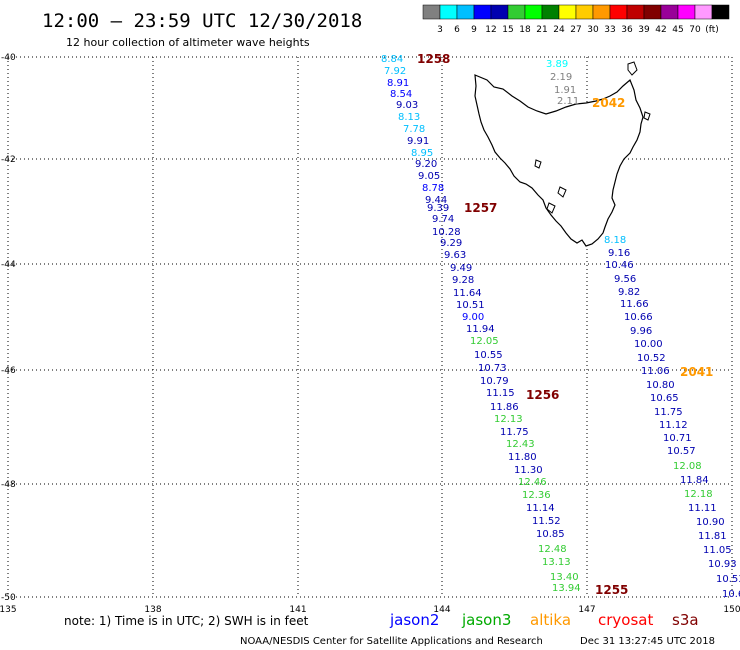 This screenshot has height=650, width=740. Describe the element at coordinates (677, 30) in the screenshot. I see `colorbar-label: 45` at that location.